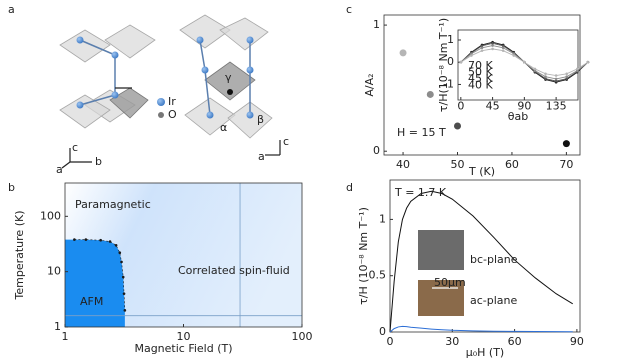  What do you see at coordinates (183, 348) in the screenshot?
I see `x-axis-label: Magnetic Field (T)` at bounding box center [183, 348].